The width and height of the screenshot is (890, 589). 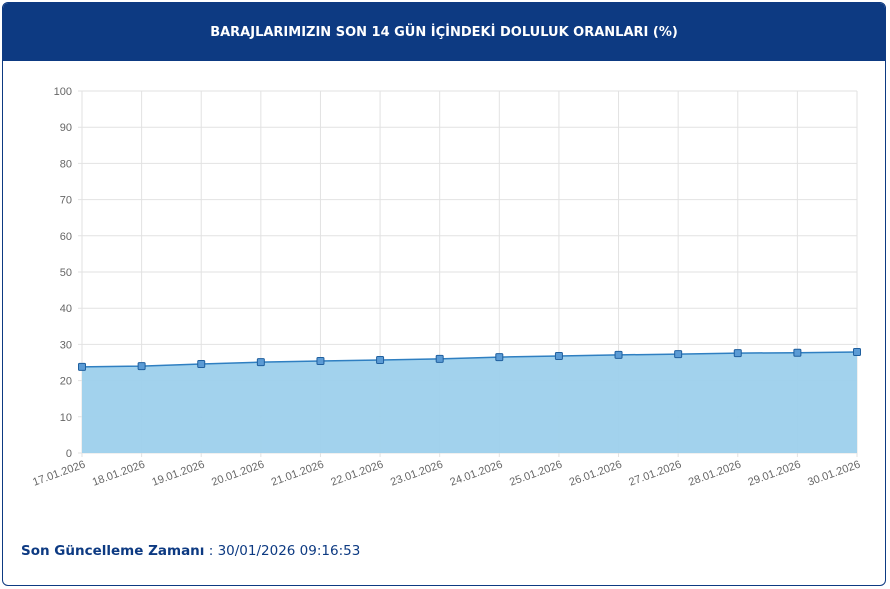 What do you see at coordinates (113, 551) in the screenshot?
I see `update-label: Son Güncelleme Zamanı` at bounding box center [113, 551].